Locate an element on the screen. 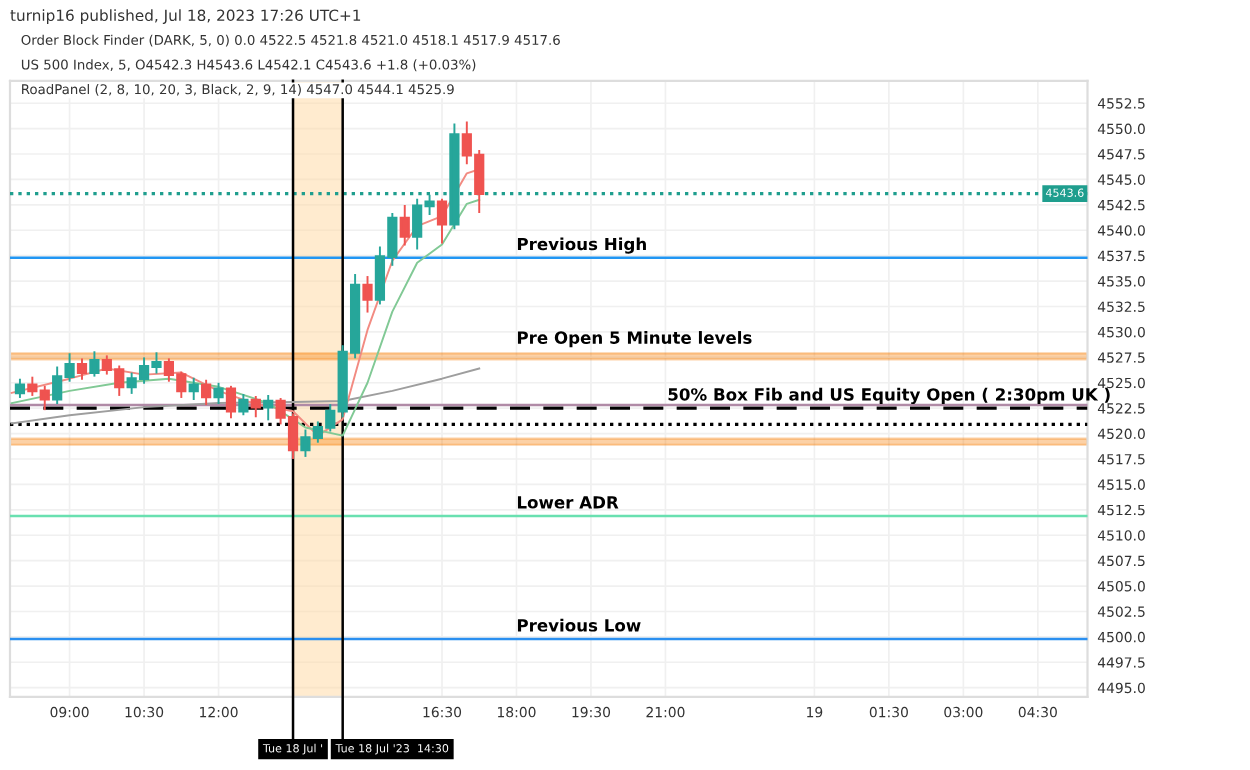 The height and width of the screenshot is (770, 1250). annotation: 50% Box Fib and US Equity Open ( 2:30pm UK ) is located at coordinates (889, 396).